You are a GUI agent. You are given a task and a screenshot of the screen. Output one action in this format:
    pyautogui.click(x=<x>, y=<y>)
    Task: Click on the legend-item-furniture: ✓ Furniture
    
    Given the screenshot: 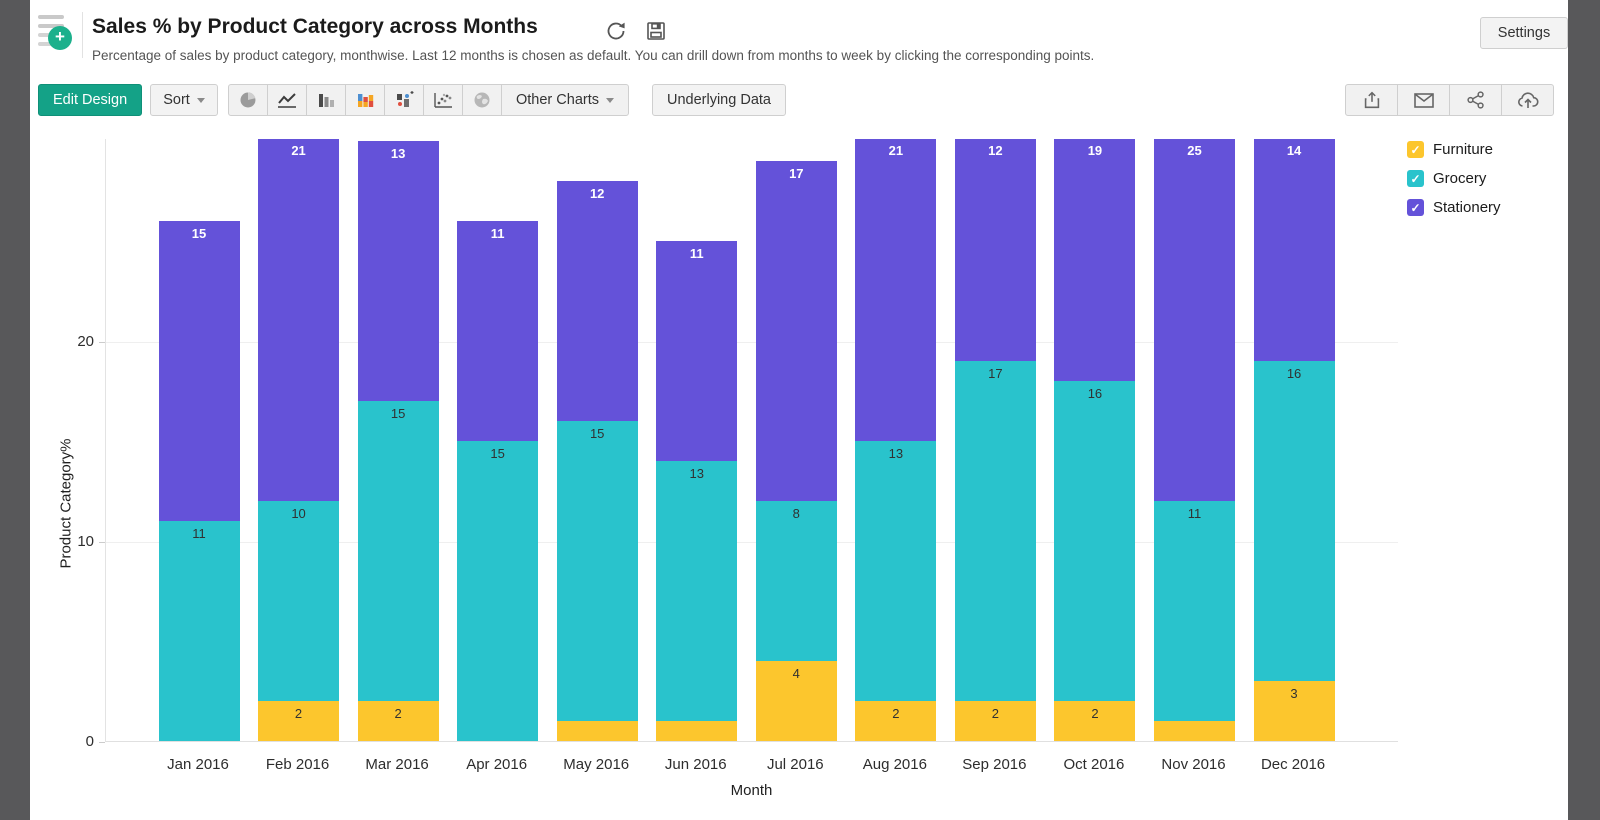 What is the action you would take?
    pyautogui.click(x=1454, y=149)
    